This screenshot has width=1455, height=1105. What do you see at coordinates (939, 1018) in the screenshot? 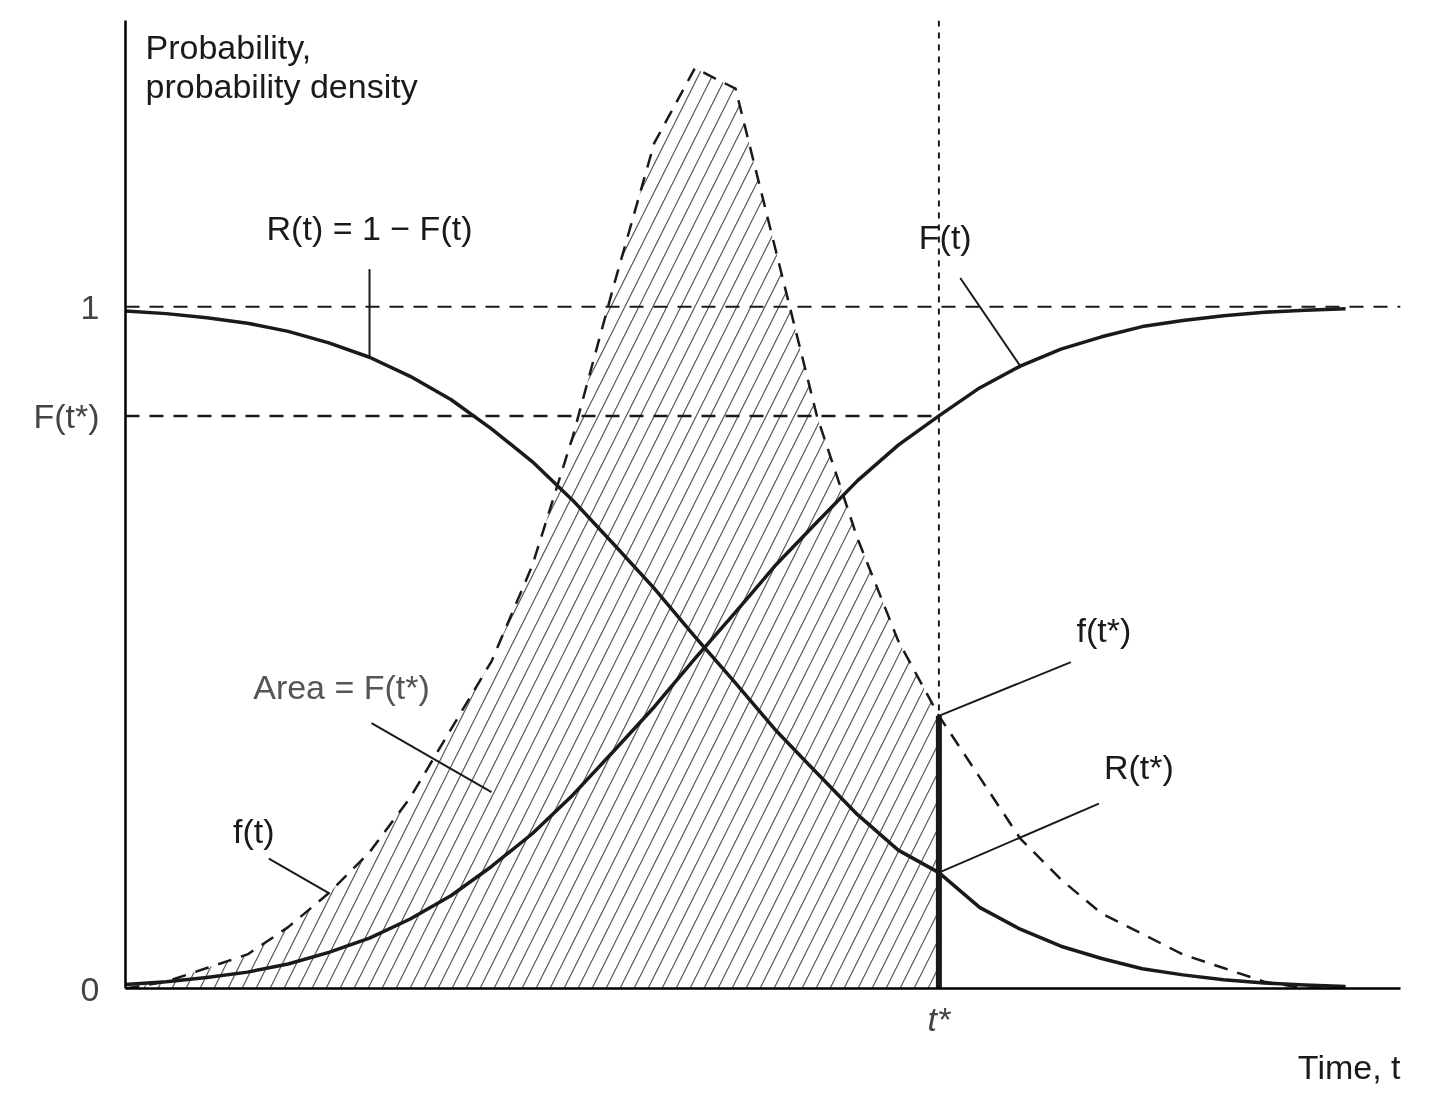
I see `x-tick-label: t*` at bounding box center [939, 1018].